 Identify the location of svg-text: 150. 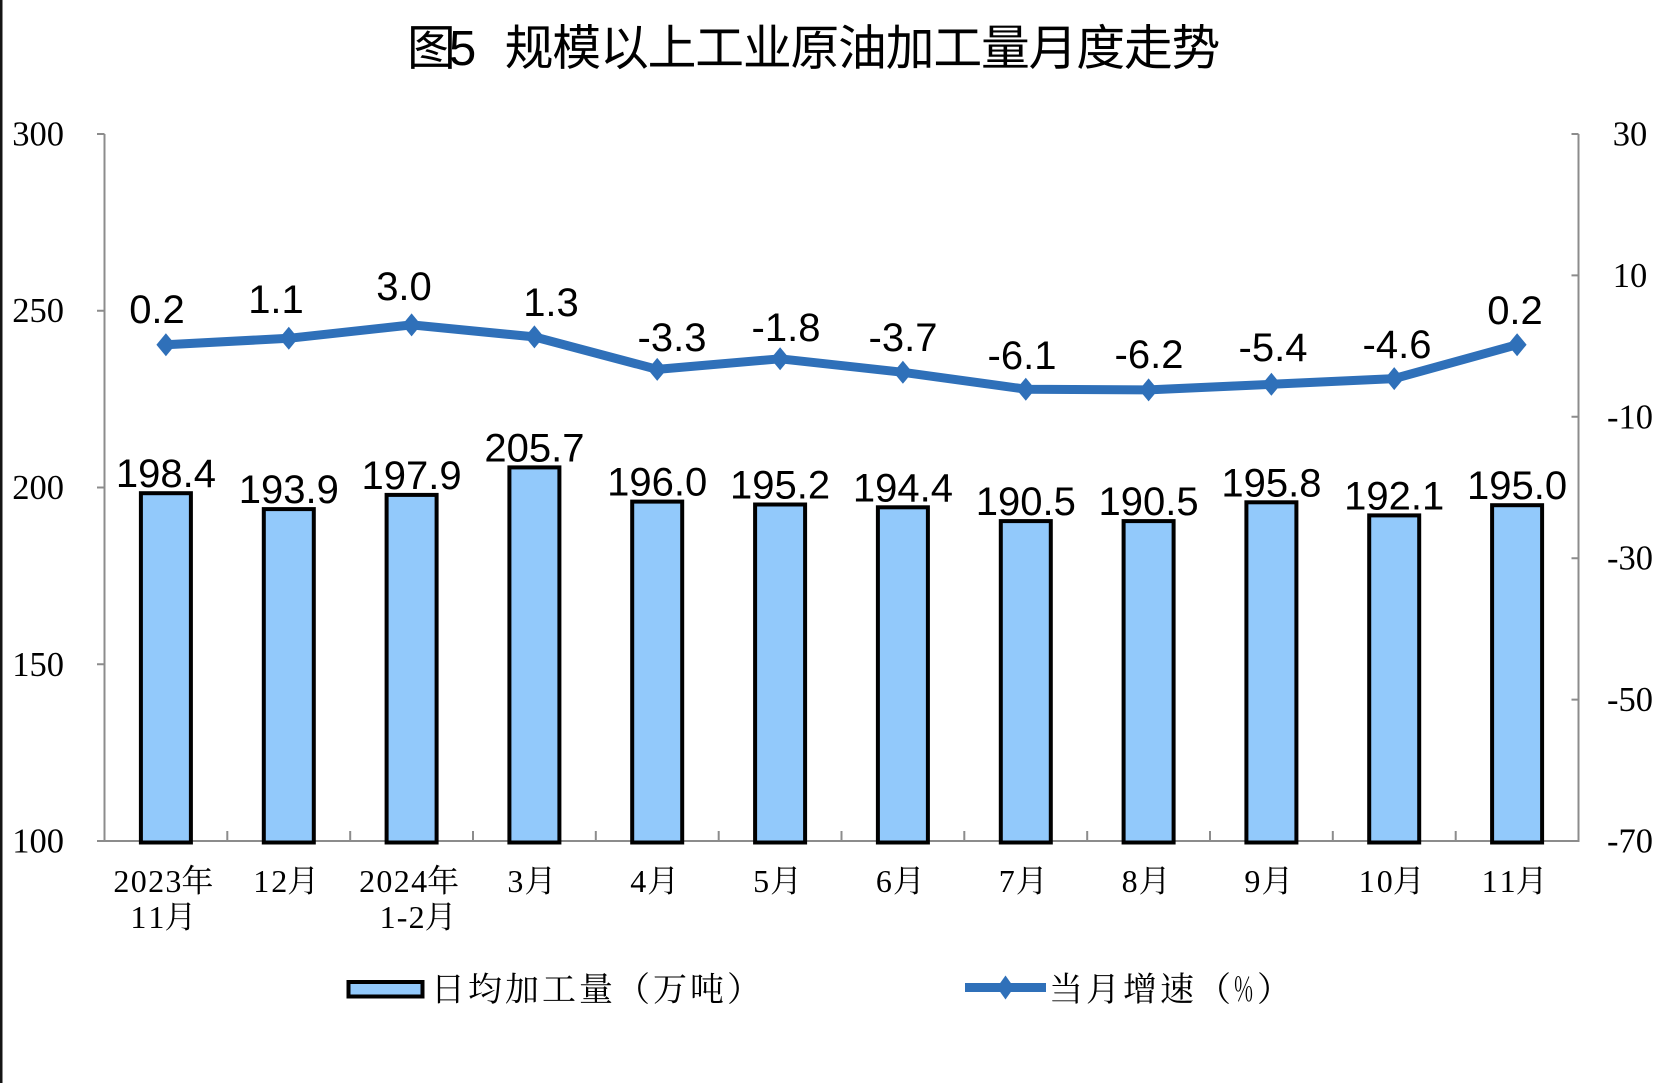
(38, 665).